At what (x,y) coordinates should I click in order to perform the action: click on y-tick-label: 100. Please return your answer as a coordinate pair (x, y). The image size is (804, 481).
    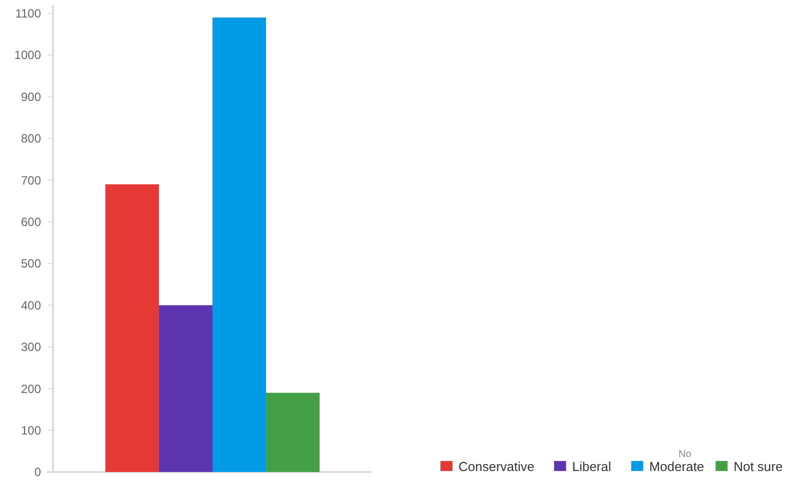
    Looking at the image, I should click on (31, 431).